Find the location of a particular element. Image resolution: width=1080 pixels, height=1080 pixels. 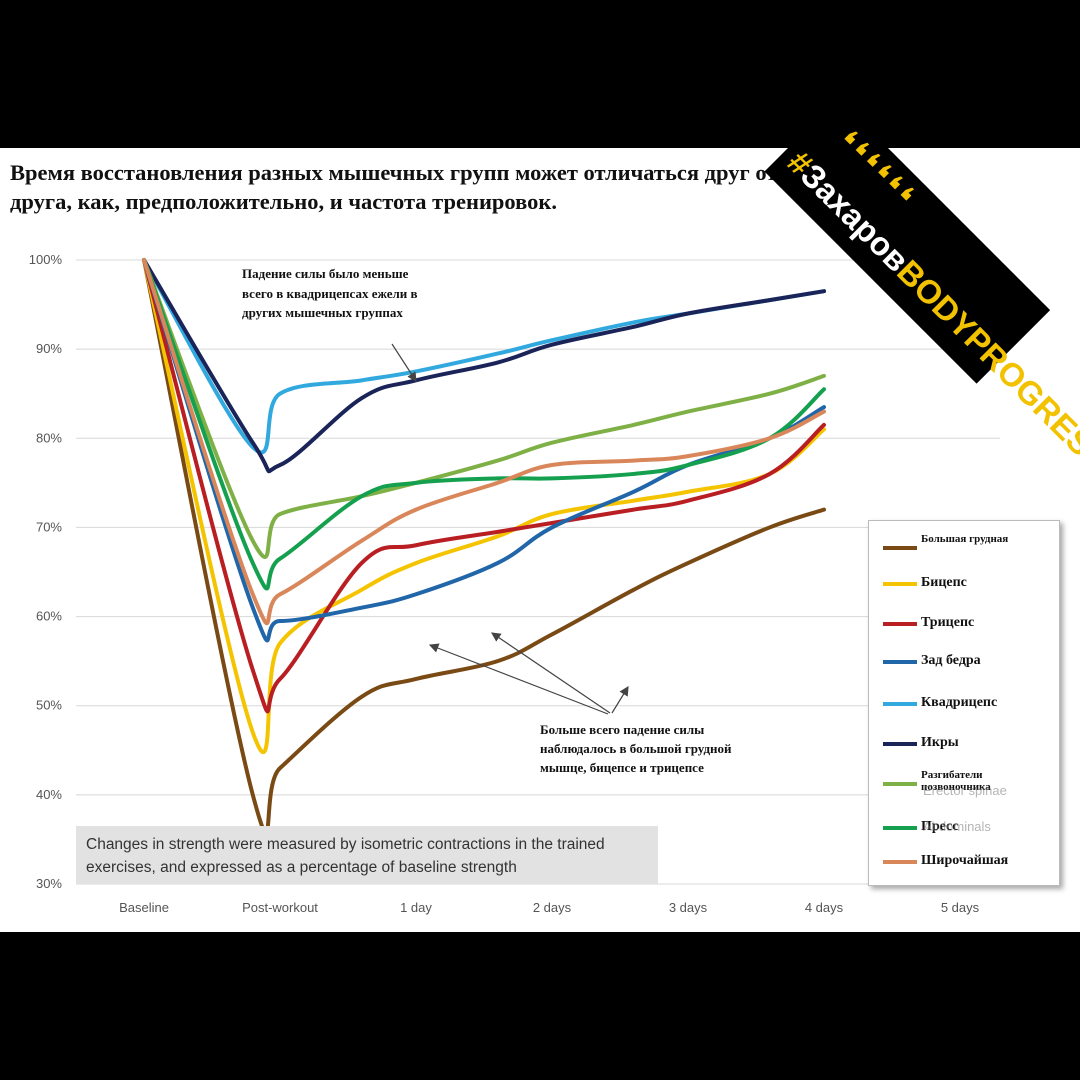

annotation-bottom-line-2: наблюдалось в большой грудной is located at coordinates (636, 748).